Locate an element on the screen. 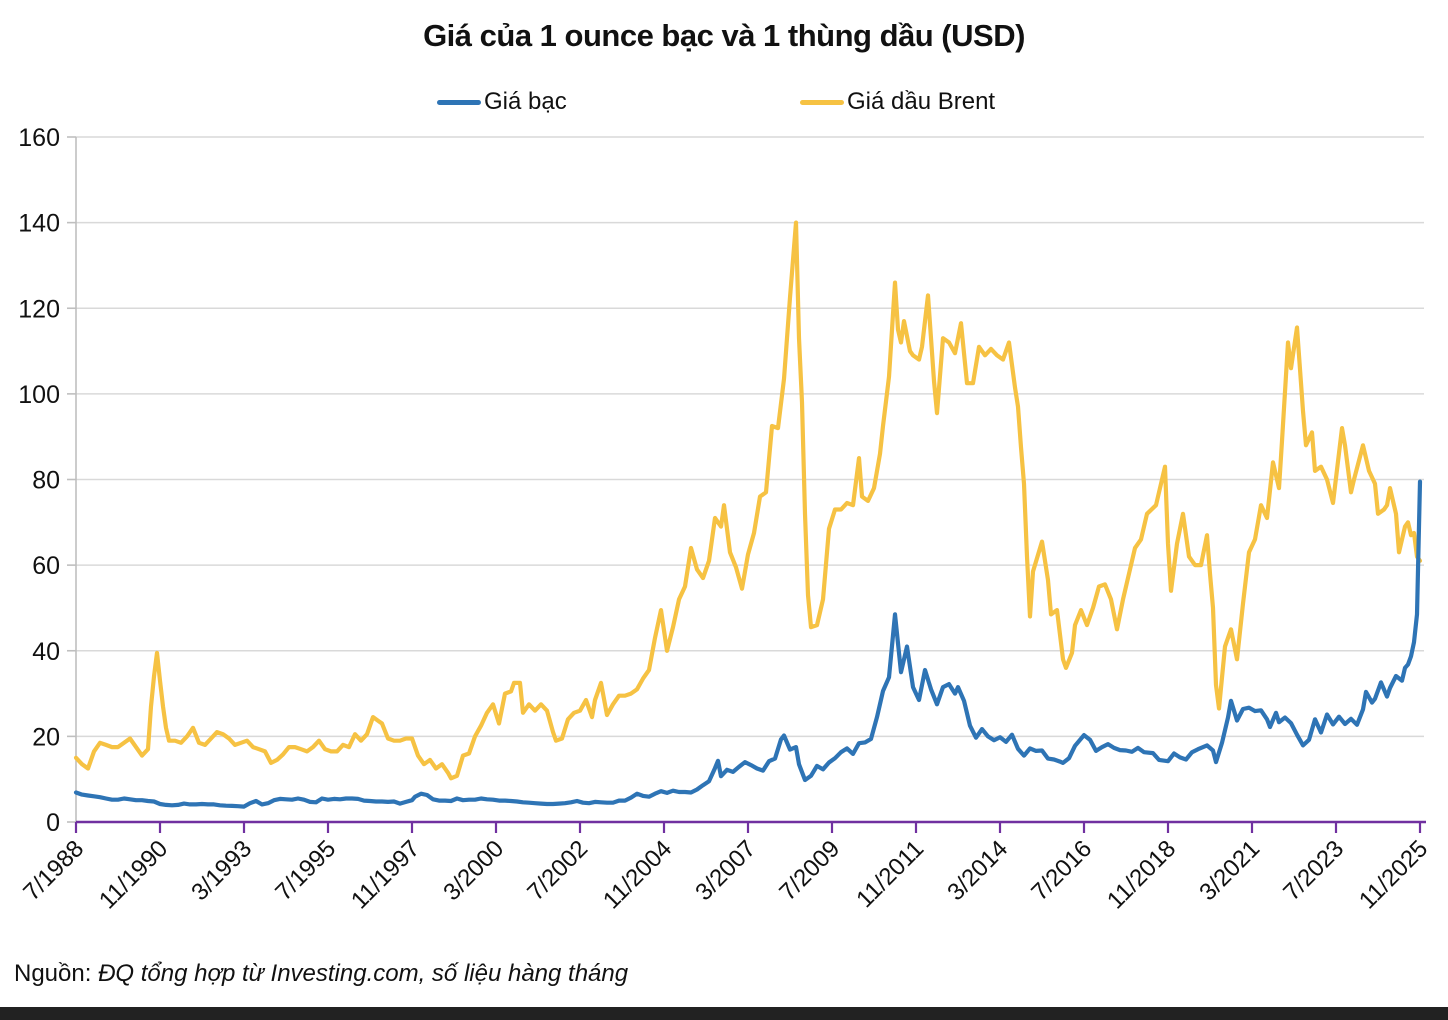 This screenshot has width=1448, height=1020. svg-text: 11/2011 is located at coordinates (890, 874).